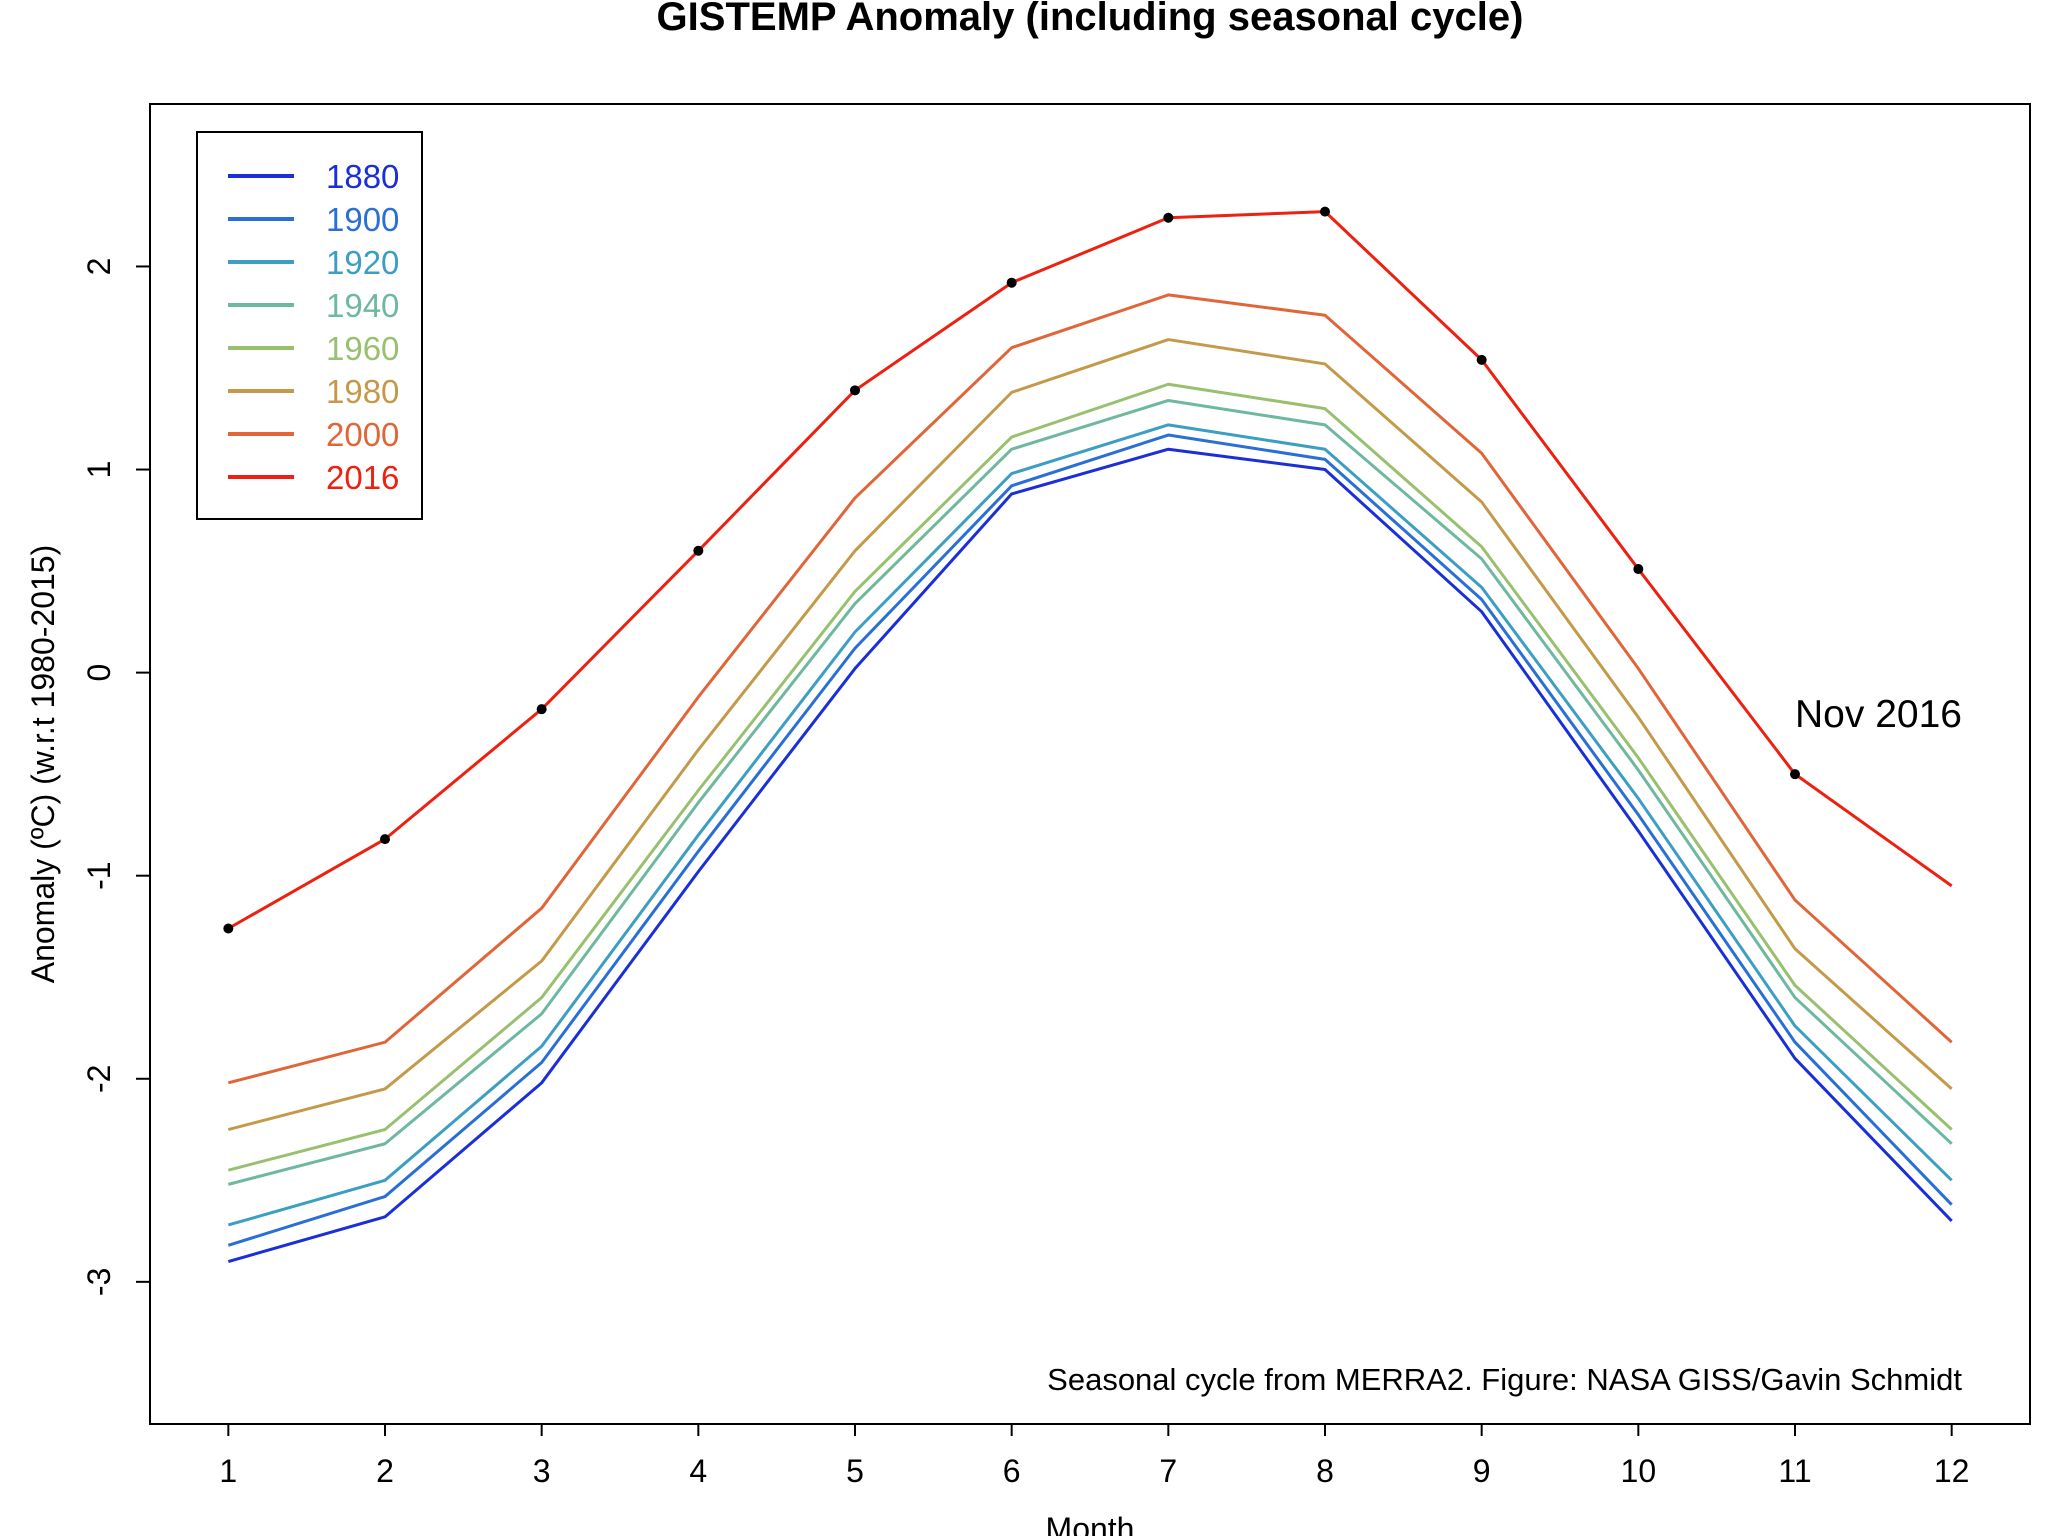 The width and height of the screenshot is (2048, 1536). I want to click on x-axis: 1 2 3 4 5 6 7 8 9 10 11 12, so click(1094, 1456).